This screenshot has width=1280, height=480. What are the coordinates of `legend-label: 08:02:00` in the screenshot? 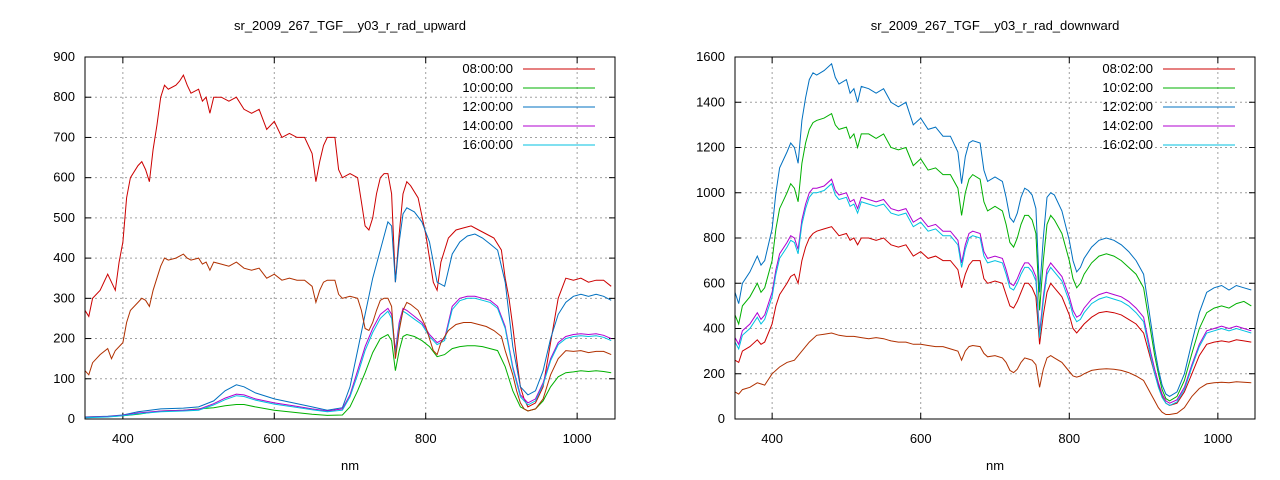 It's located at (1127, 68).